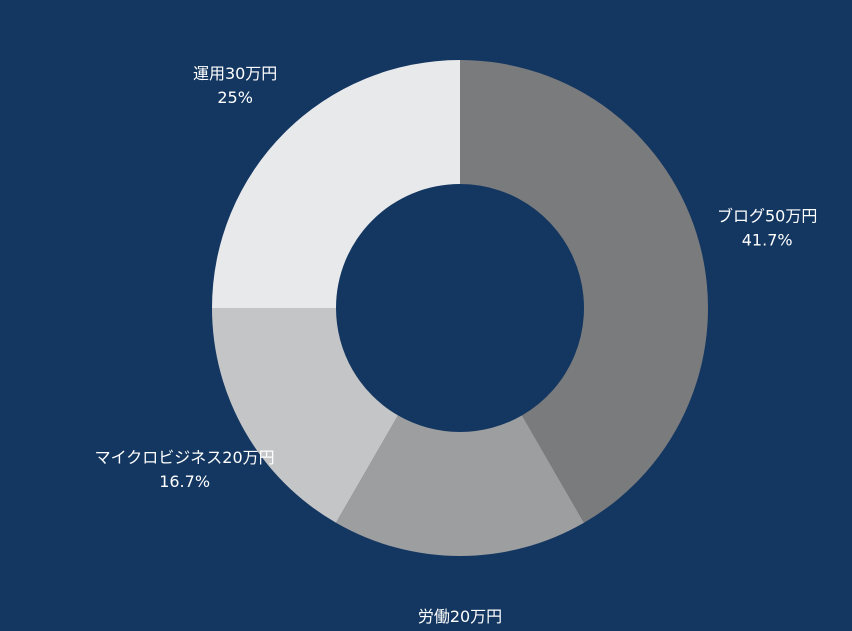 Image resolution: width=852 pixels, height=631 pixels. Describe the element at coordinates (185, 457) in the screenshot. I see `slice-label-2: マイクロビジネス20万円` at that location.